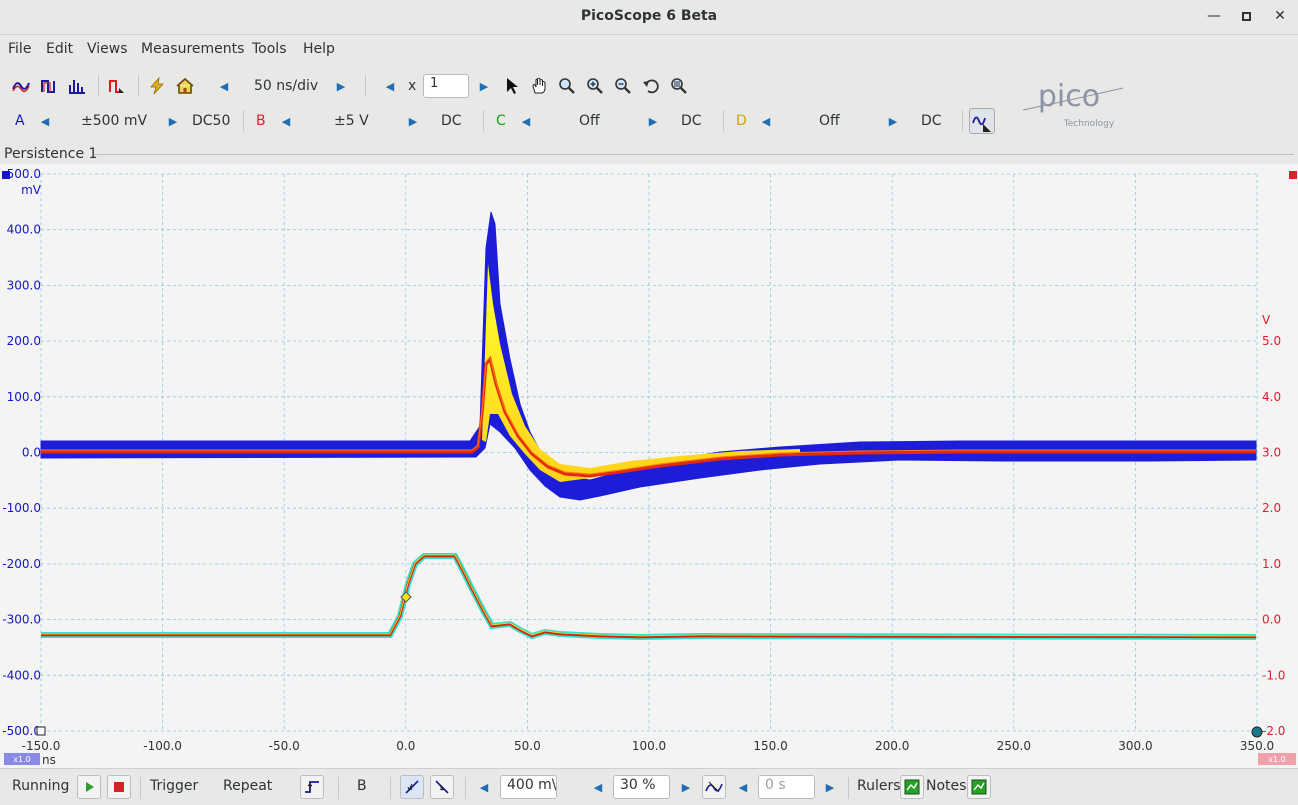  Describe the element at coordinates (157, 86) in the screenshot. I see `lightning-icon` at that location.